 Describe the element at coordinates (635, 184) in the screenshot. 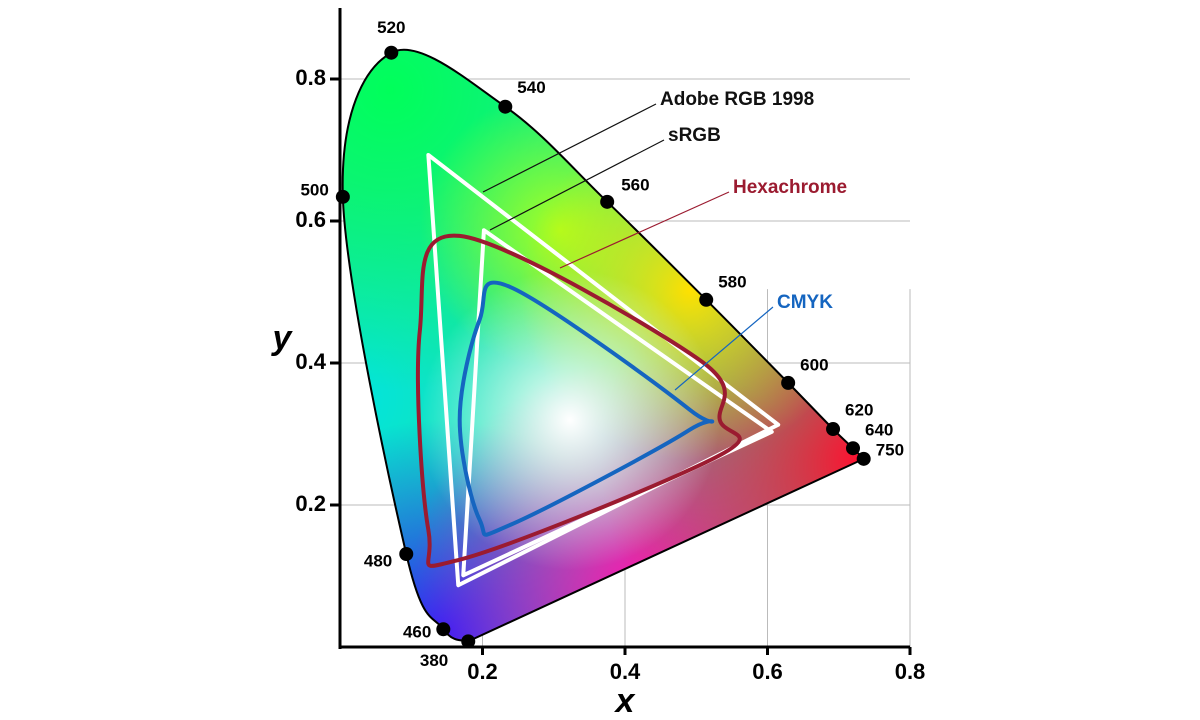

I see `wavelength-label: 560` at that location.